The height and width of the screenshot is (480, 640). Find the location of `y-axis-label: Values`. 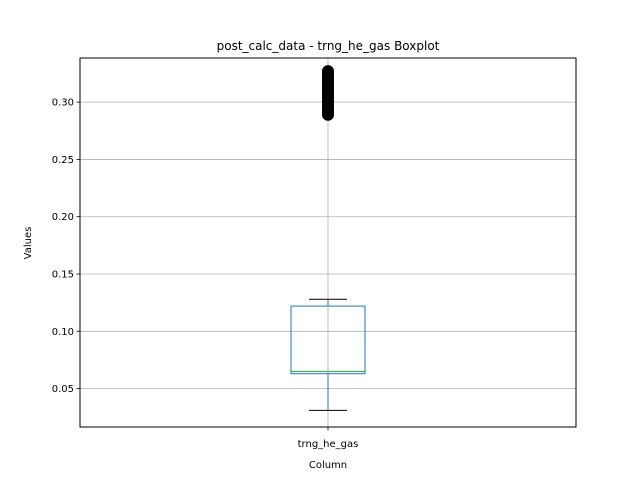

y-axis-label: Values is located at coordinates (28, 243).